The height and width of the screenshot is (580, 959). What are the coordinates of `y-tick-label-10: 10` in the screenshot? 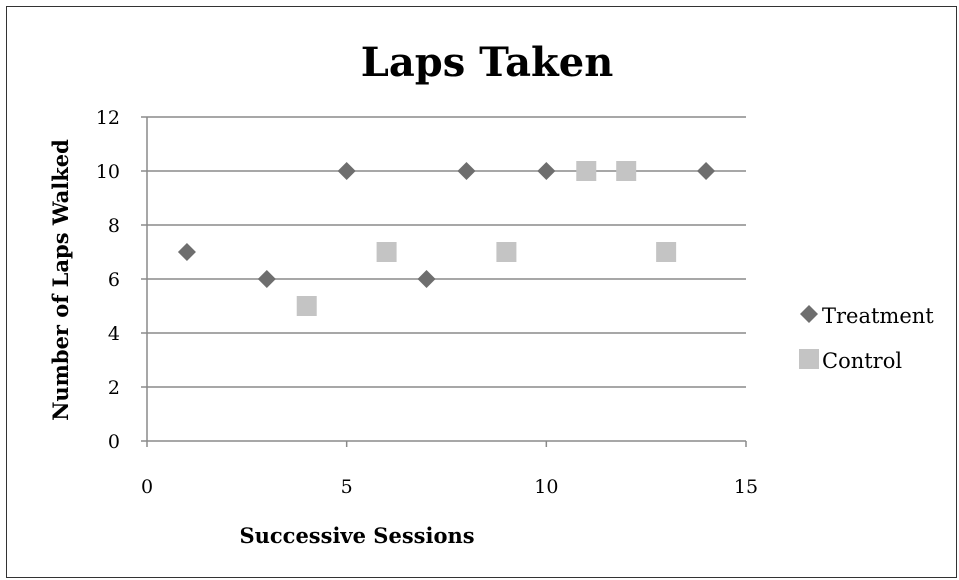 It's located at (108, 172).